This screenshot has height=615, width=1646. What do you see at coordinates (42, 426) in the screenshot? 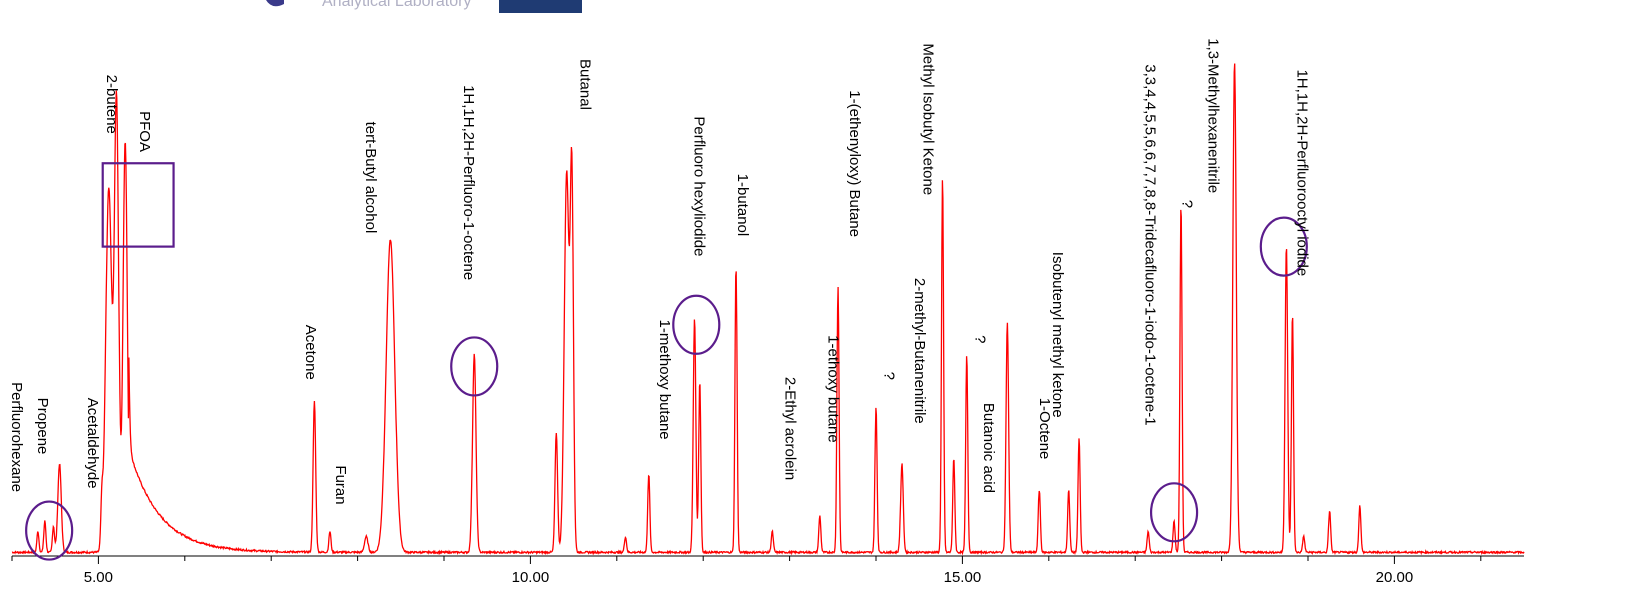
I see `peak-label: Propene` at bounding box center [42, 426].